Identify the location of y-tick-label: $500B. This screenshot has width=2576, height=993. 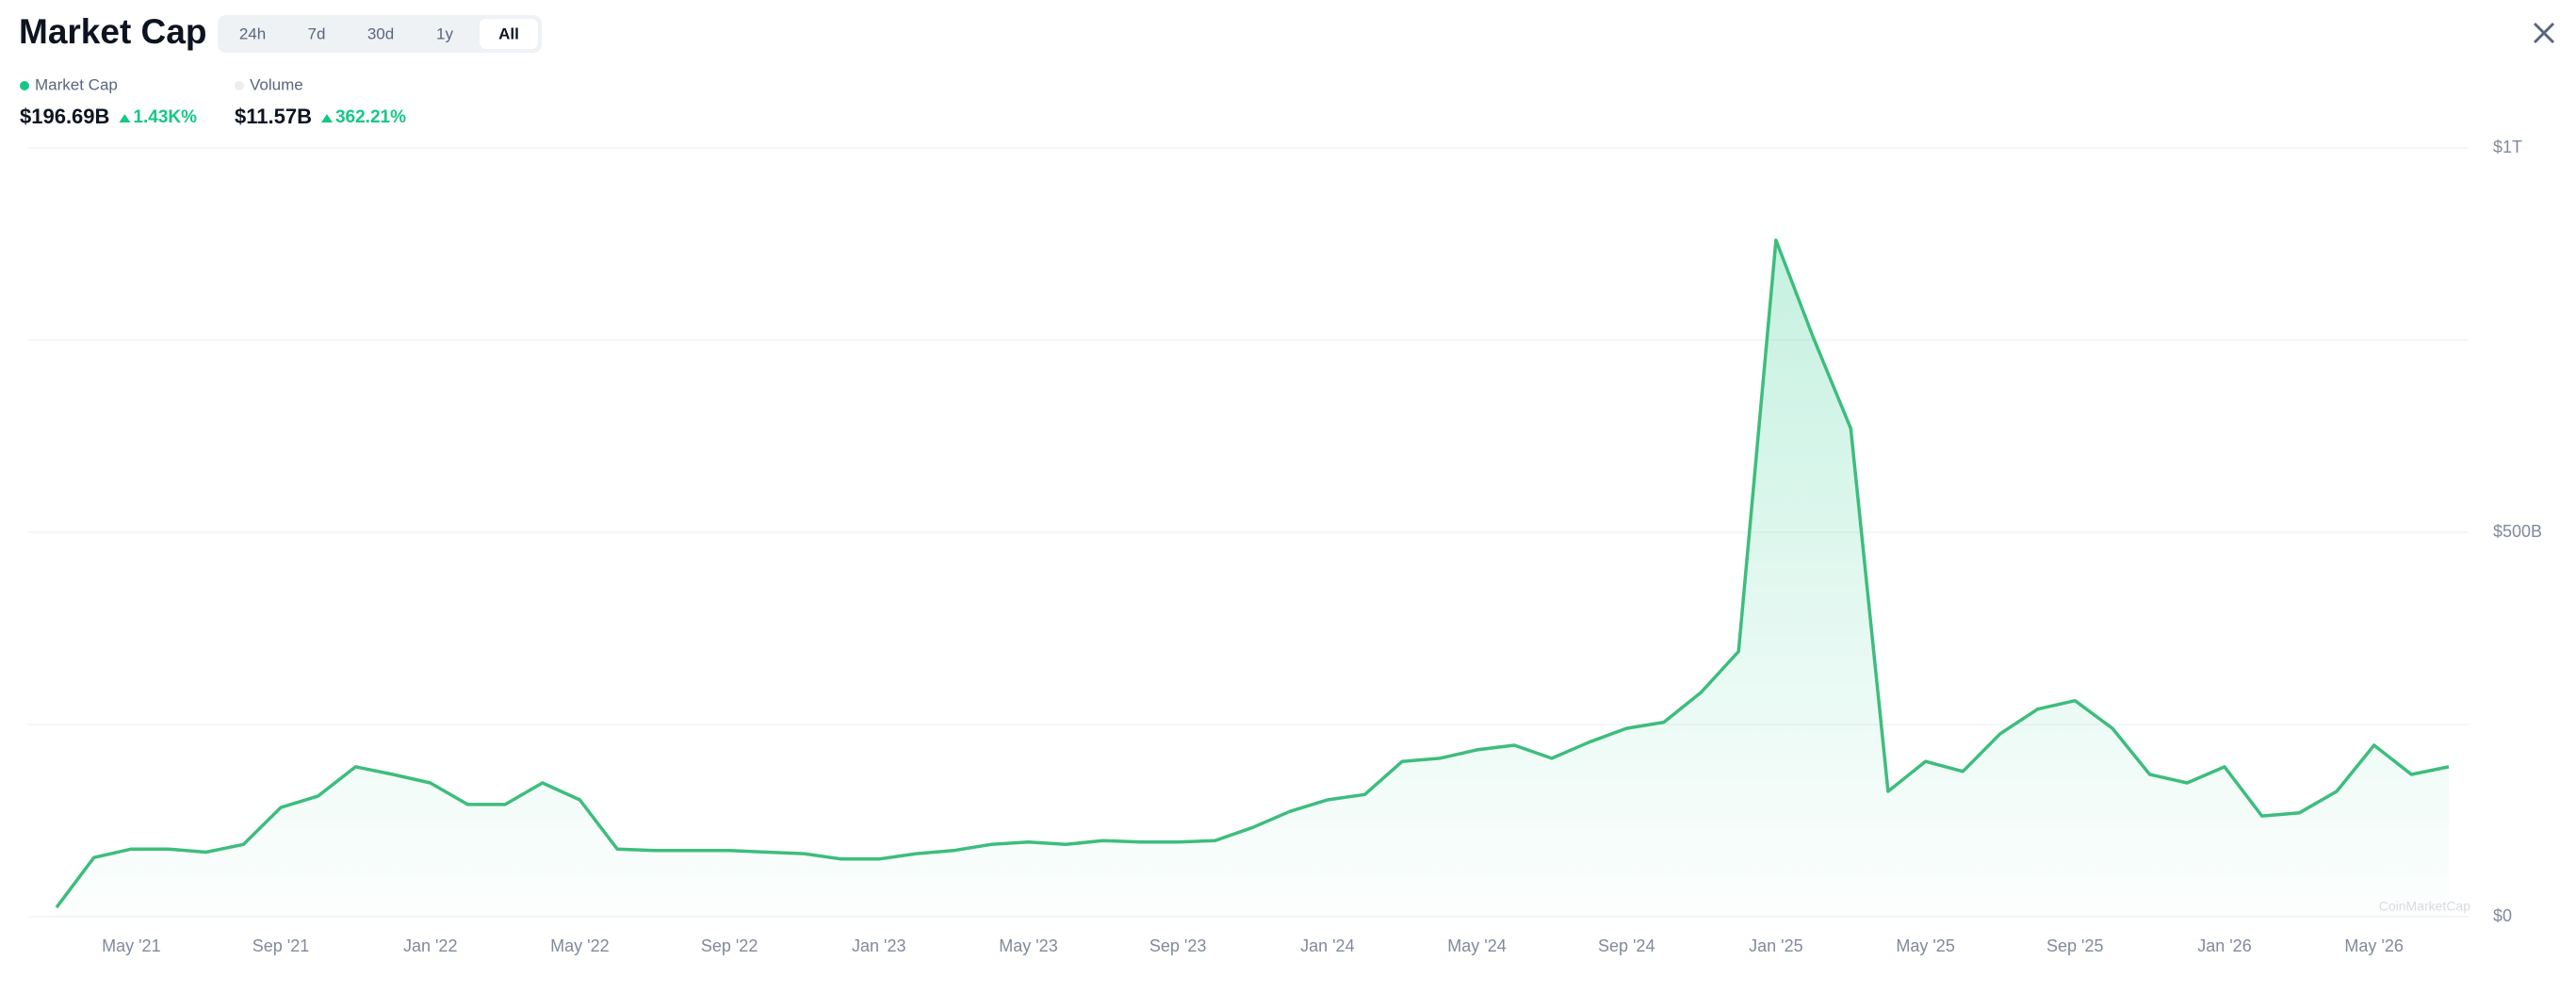
(2517, 531).